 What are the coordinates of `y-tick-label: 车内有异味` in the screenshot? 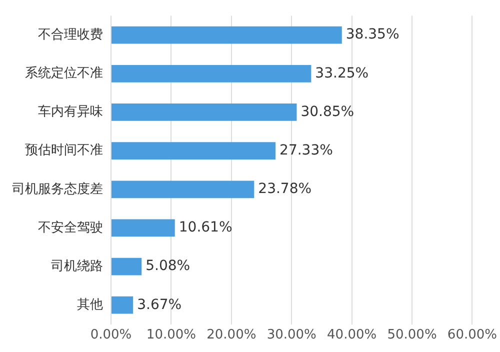 It's located at (70, 112).